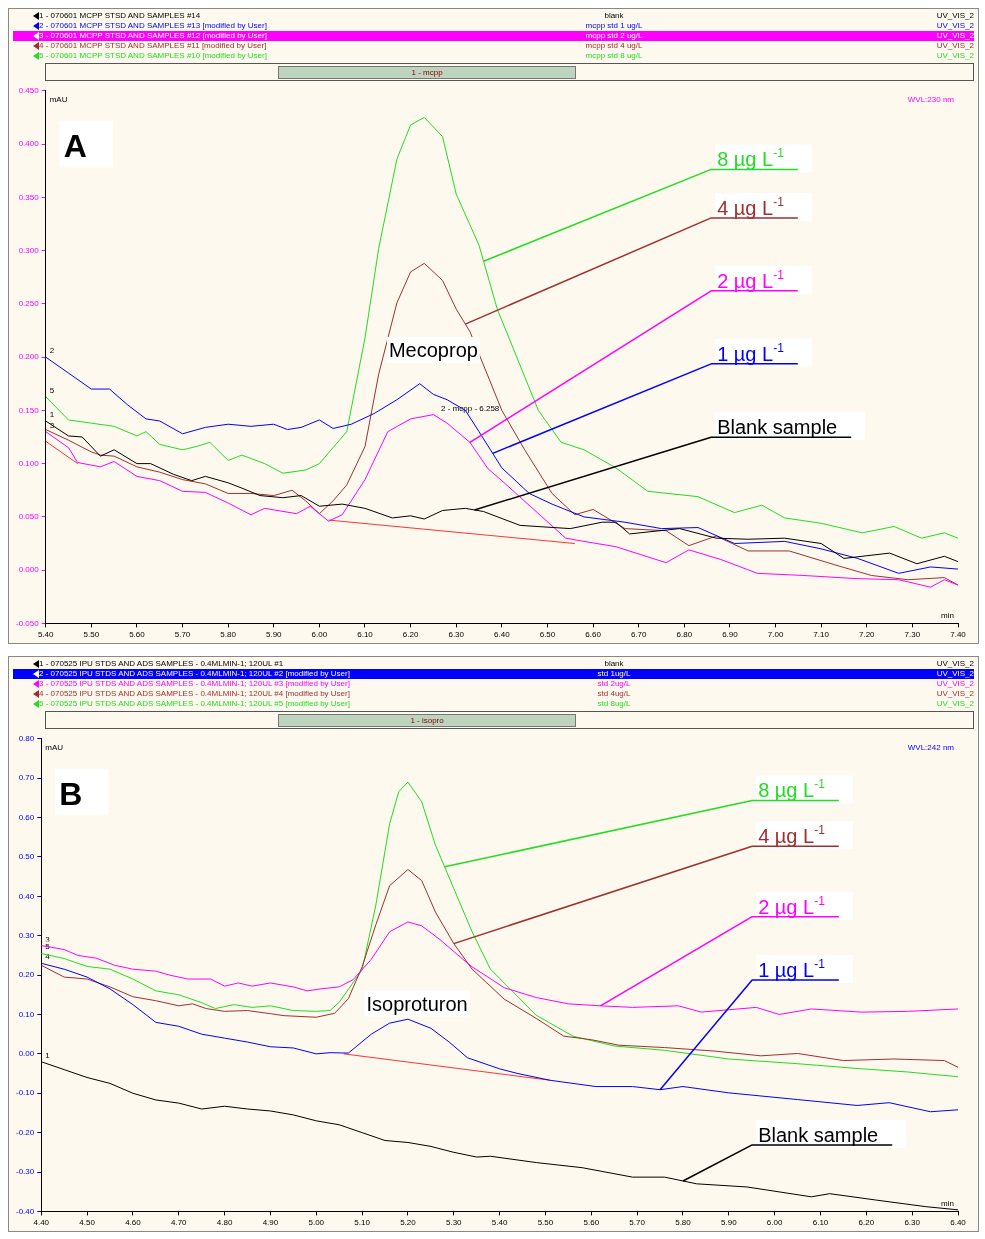  Describe the element at coordinates (29, 410) in the screenshot. I see `y-tick-label: 0.150` at that location.